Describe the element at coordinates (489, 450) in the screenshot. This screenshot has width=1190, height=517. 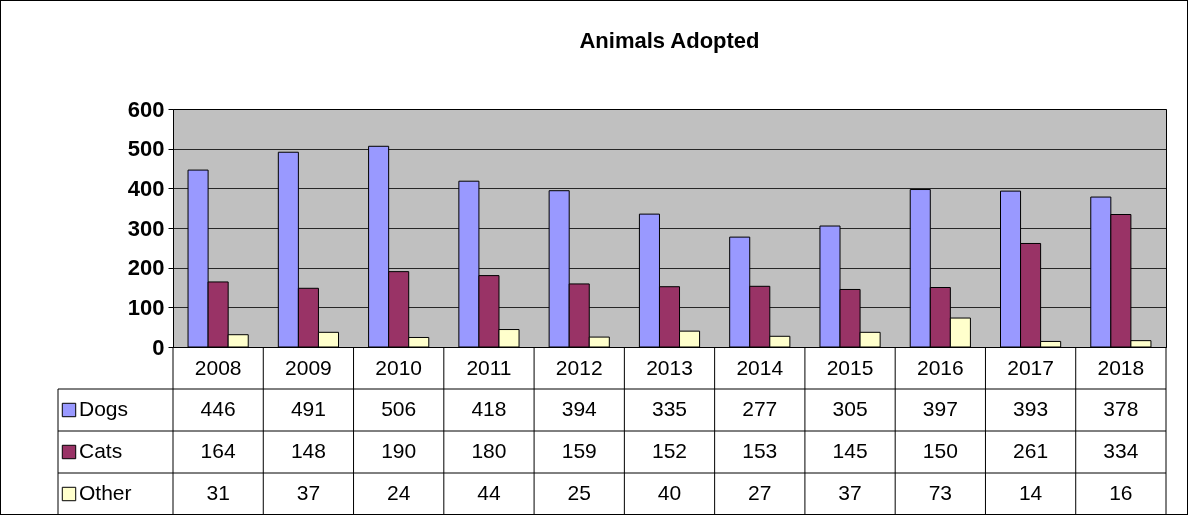
I see `data-label: 180` at that location.